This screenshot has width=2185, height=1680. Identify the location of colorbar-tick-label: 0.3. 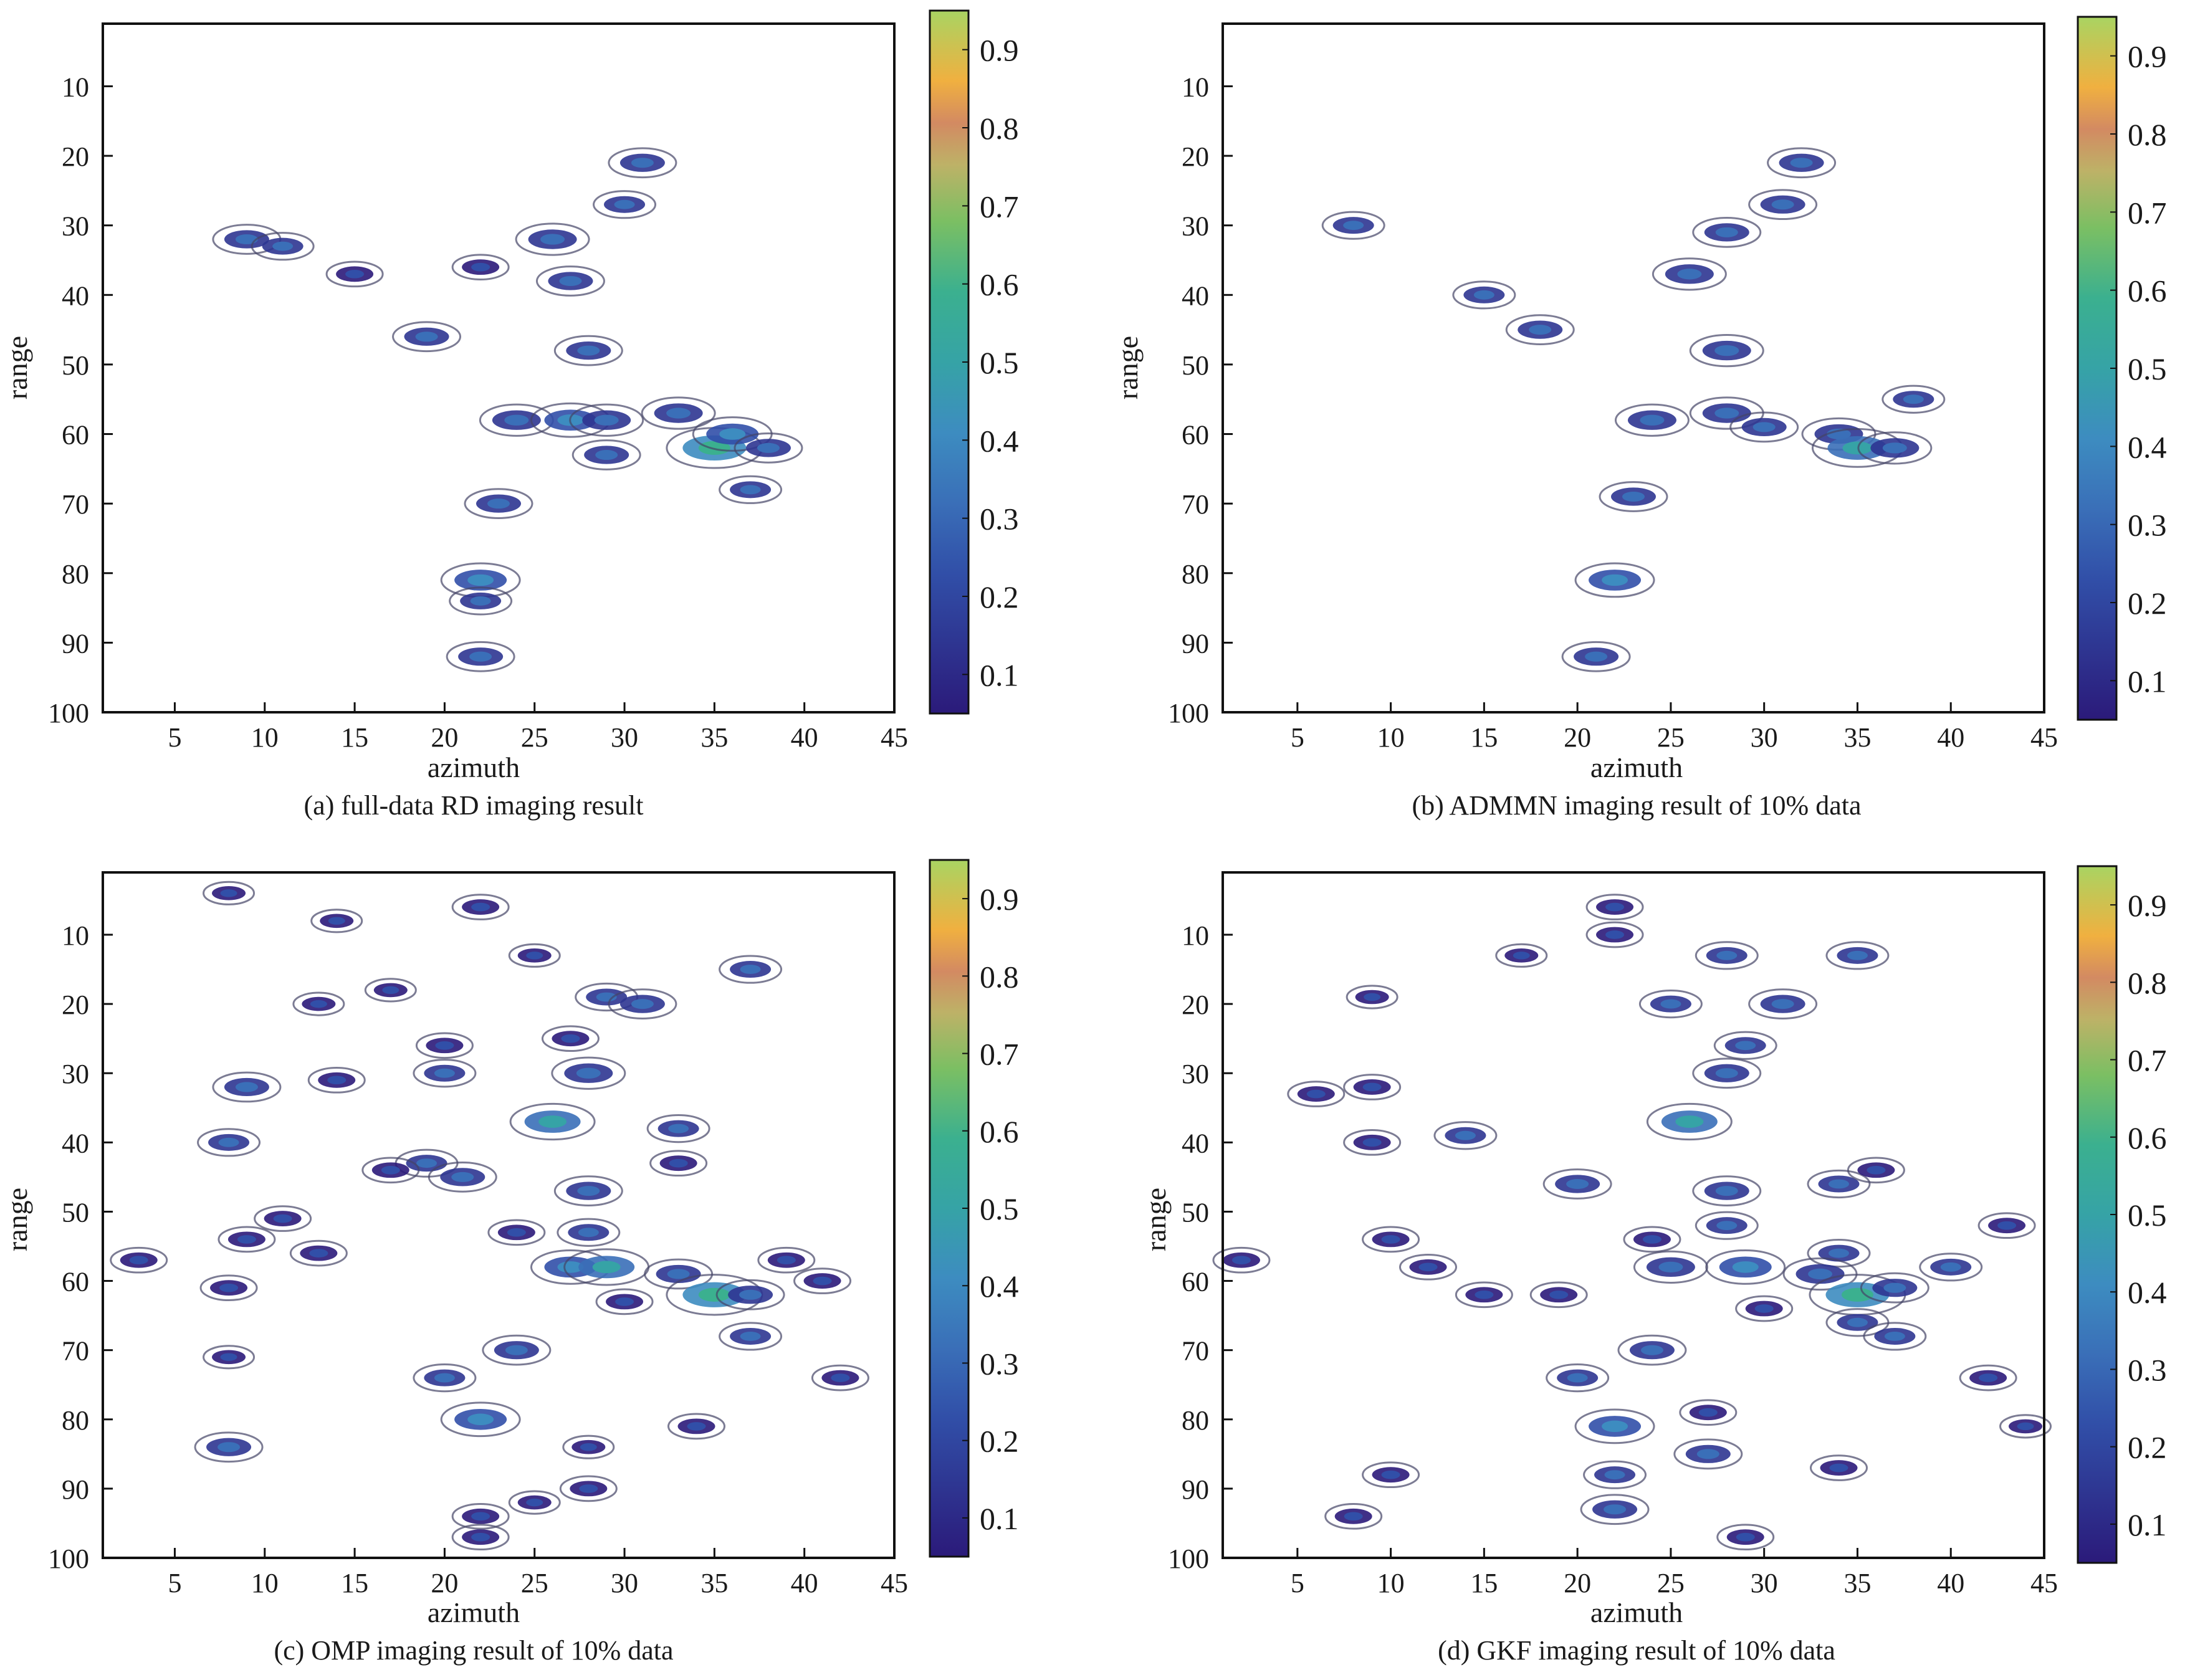
(2147, 1369).